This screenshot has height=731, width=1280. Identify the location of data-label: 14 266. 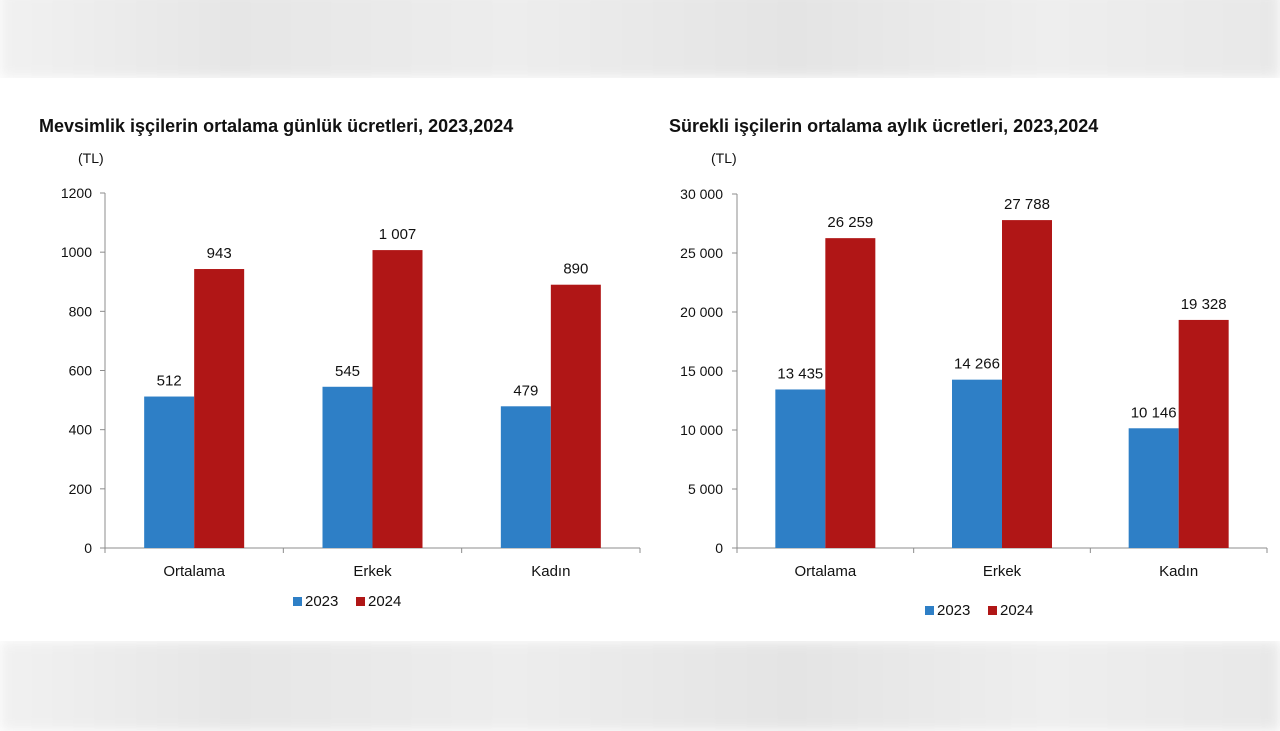
(977, 364).